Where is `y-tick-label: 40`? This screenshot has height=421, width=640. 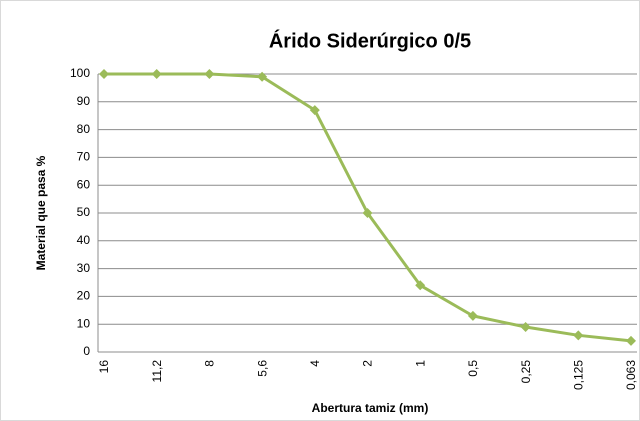
y-tick-label: 40 is located at coordinates (84, 240).